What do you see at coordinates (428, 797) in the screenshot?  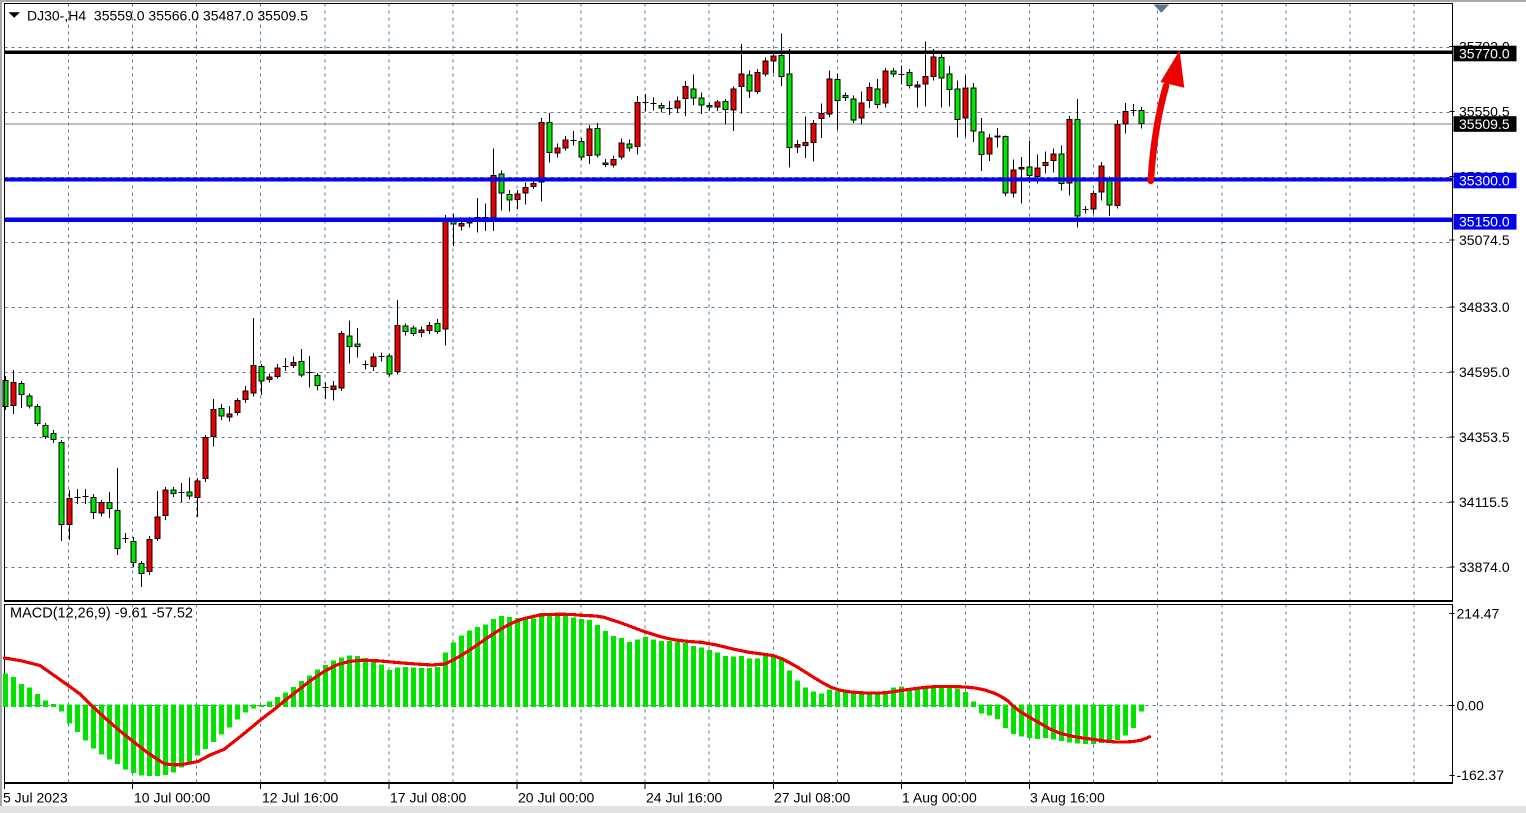 I see `svg-text: 17 Jul 08:00` at bounding box center [428, 797].